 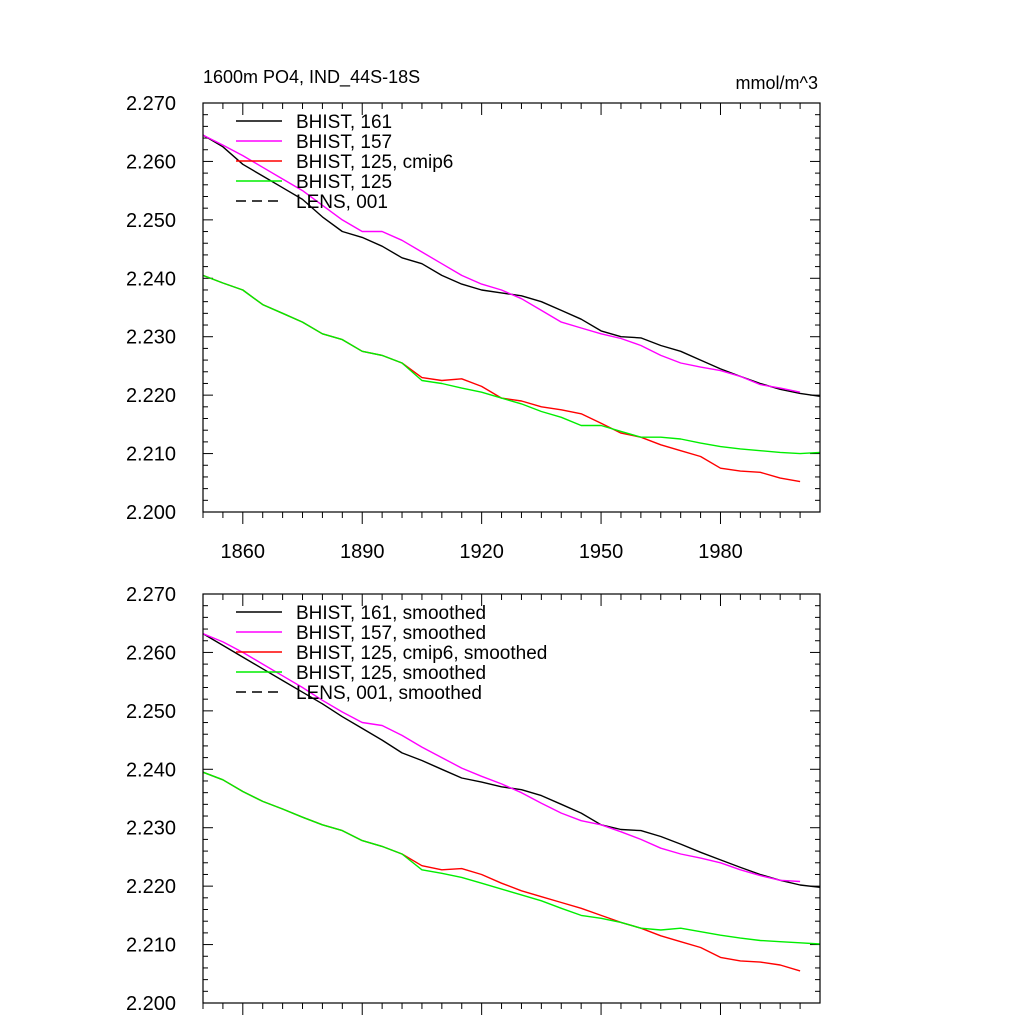 I want to click on x-tick-label: 1890, so click(x=362, y=552).